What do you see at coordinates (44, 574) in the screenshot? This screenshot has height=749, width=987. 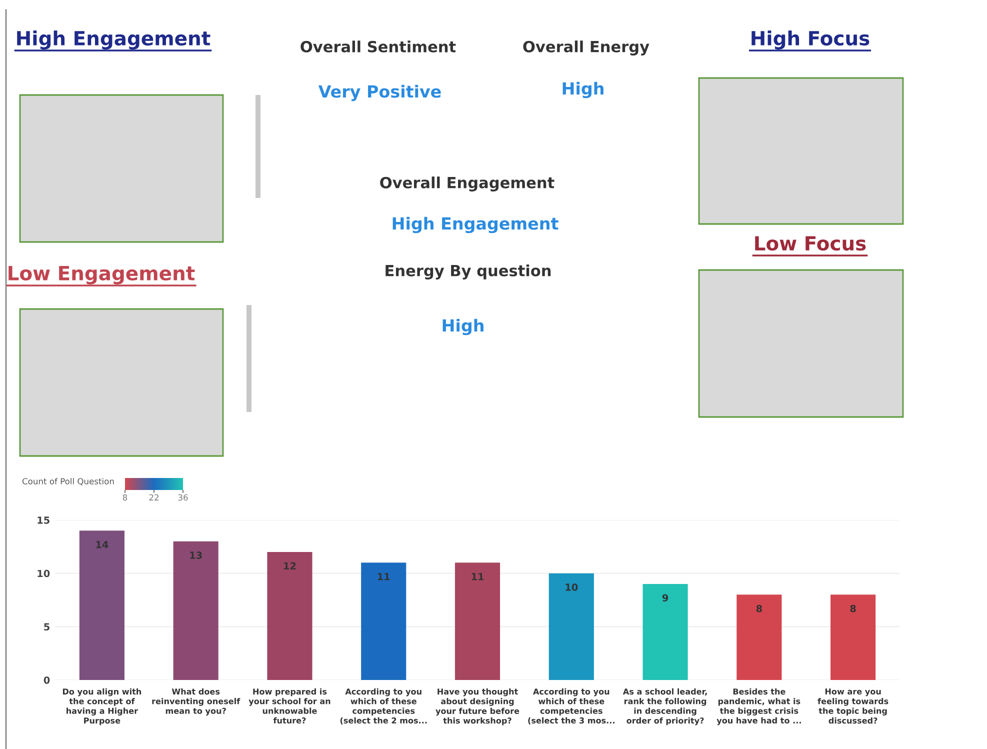 I see `y-tick-label: 10` at bounding box center [44, 574].